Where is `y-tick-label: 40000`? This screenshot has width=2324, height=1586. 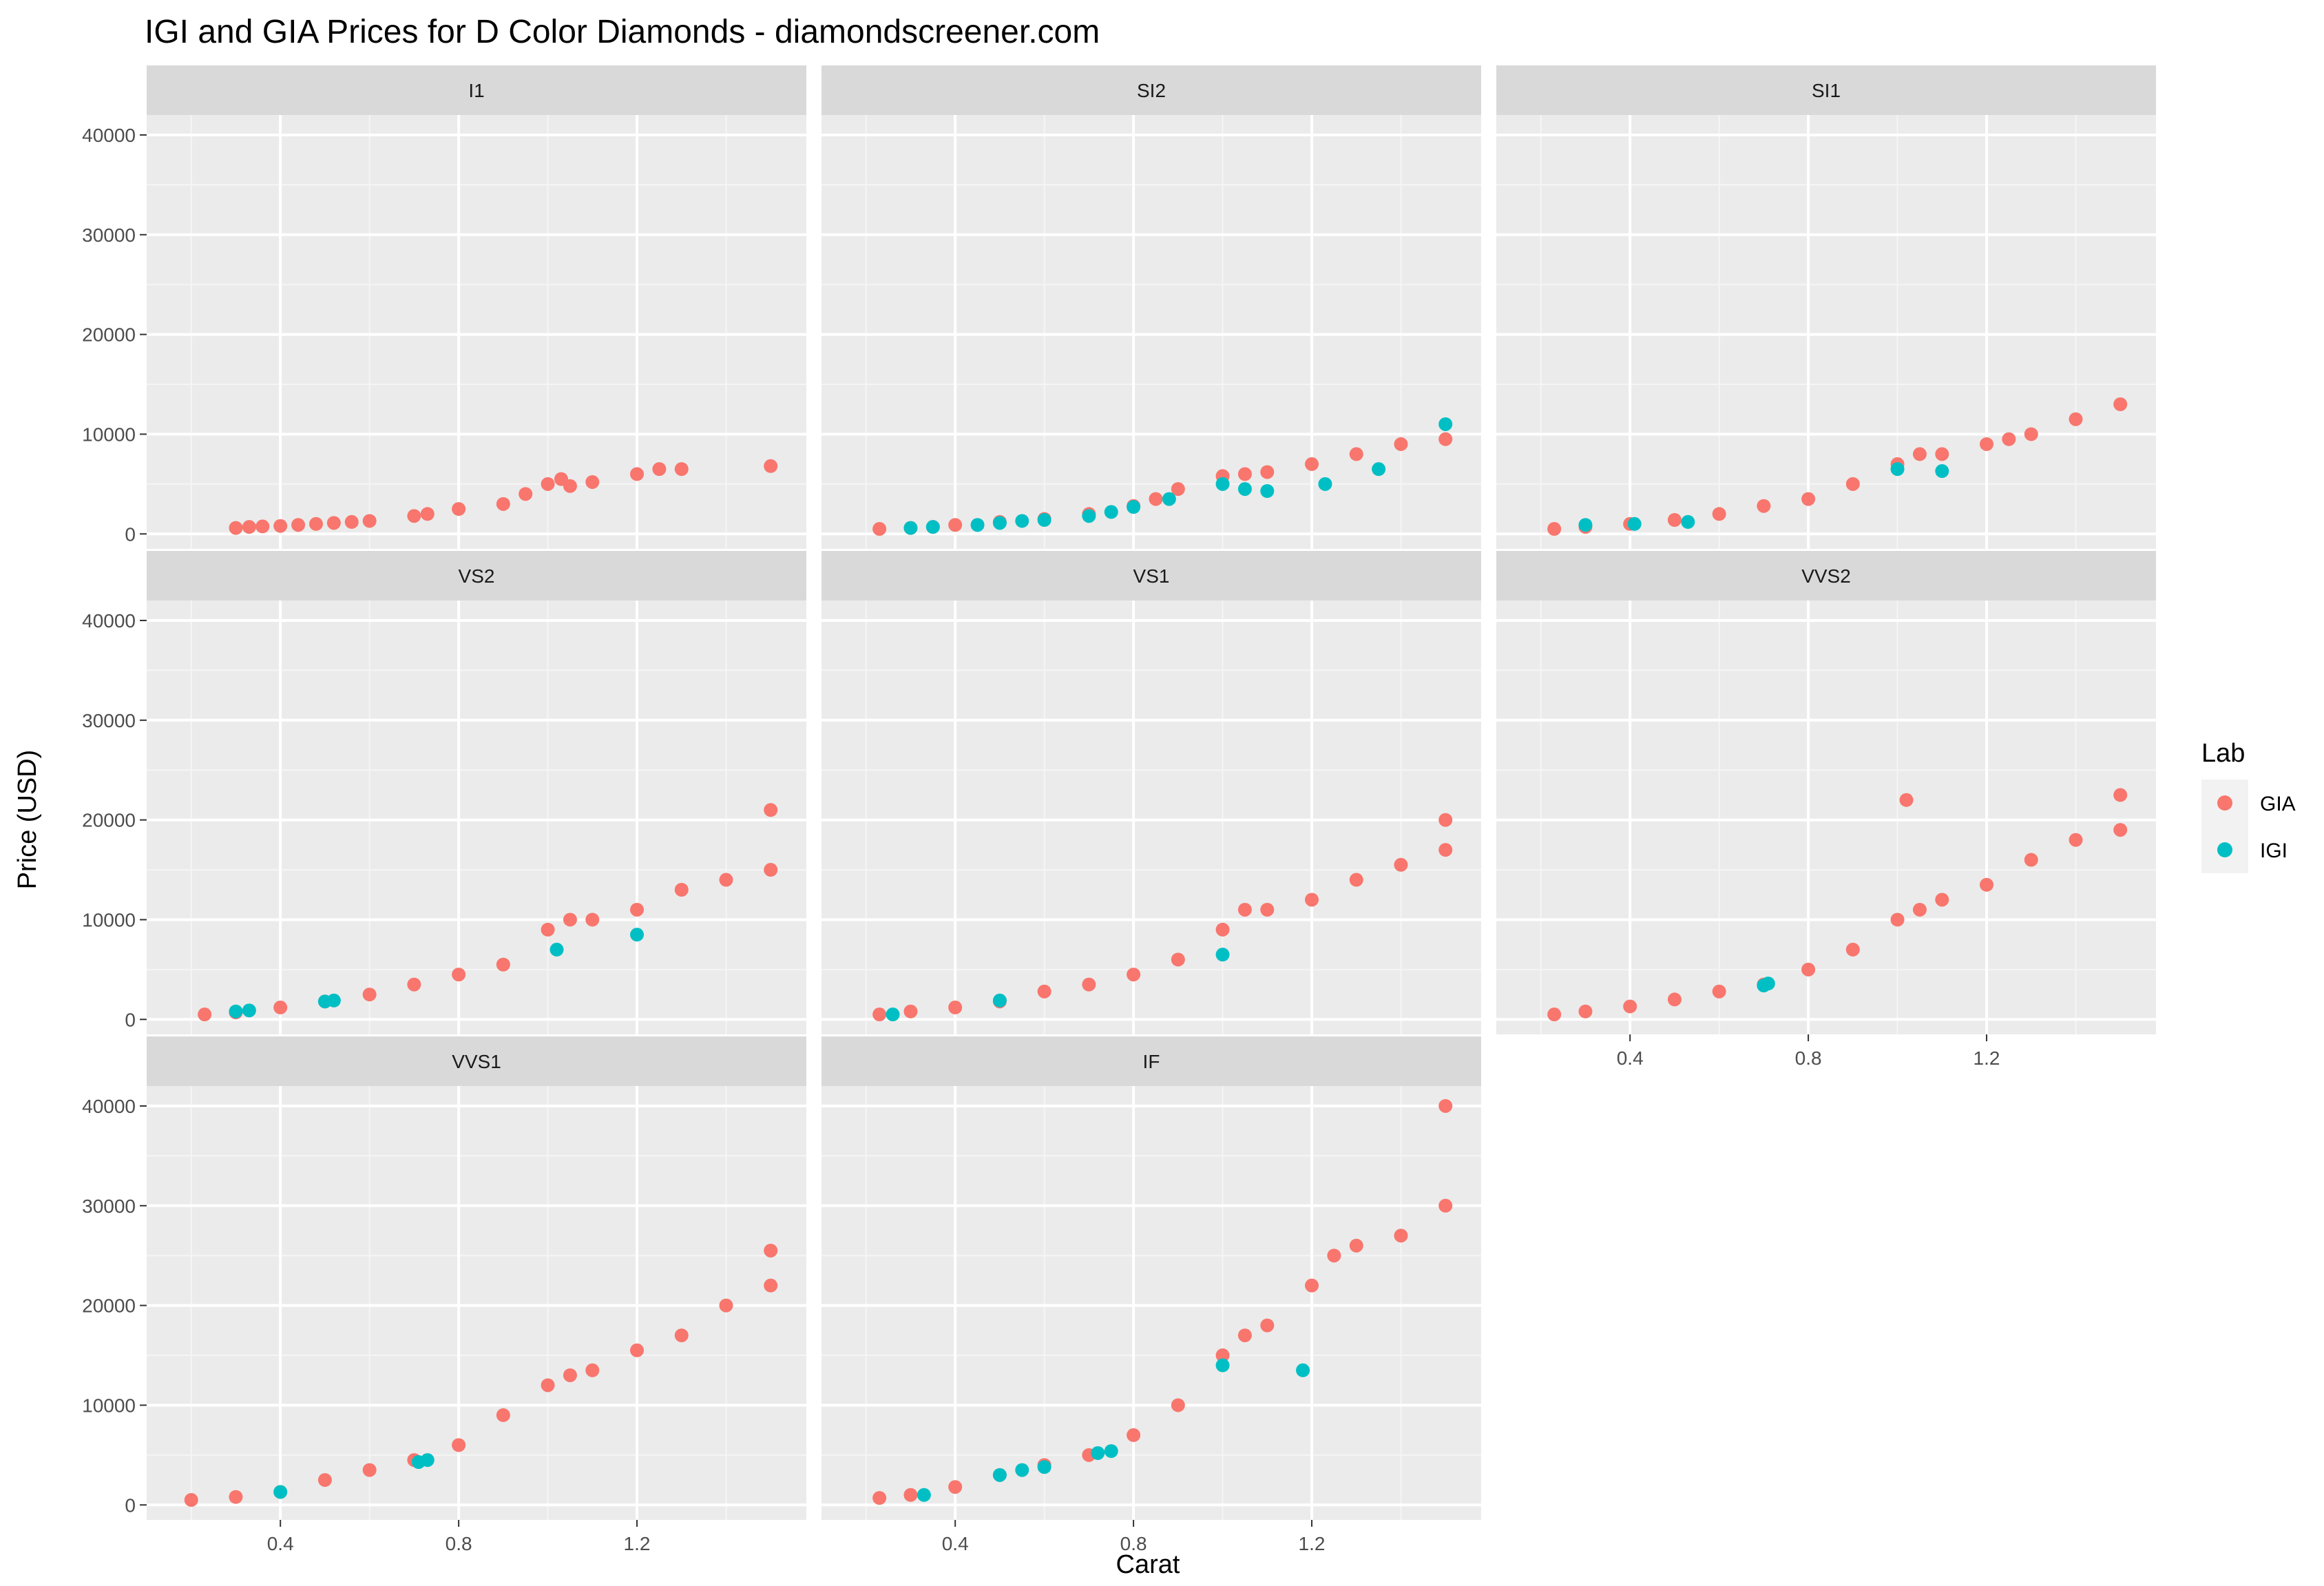 y-tick-label: 40000 is located at coordinates (109, 1106).